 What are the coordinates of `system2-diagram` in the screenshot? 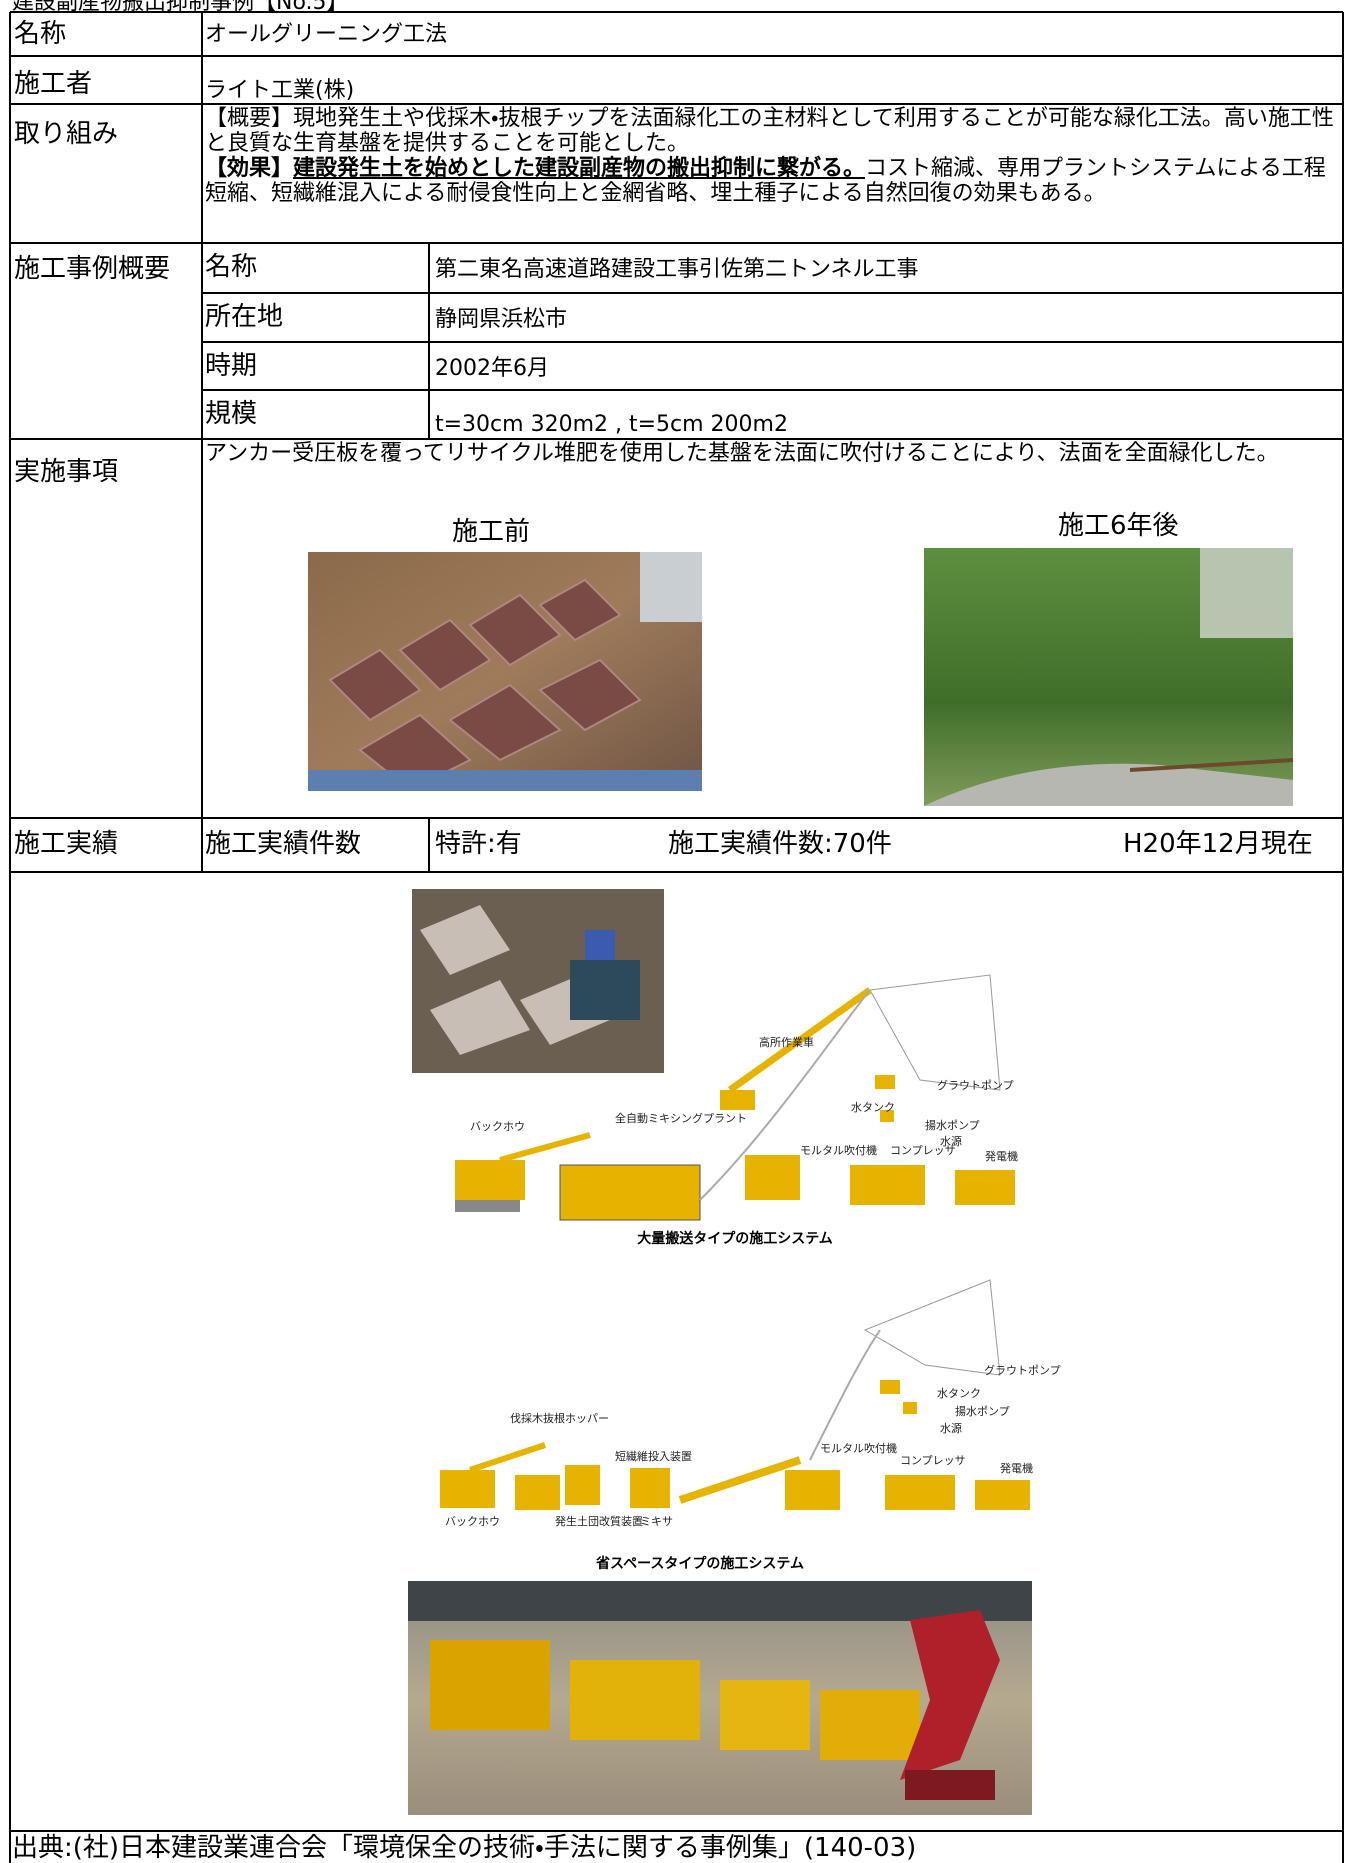 It's located at (735, 1394).